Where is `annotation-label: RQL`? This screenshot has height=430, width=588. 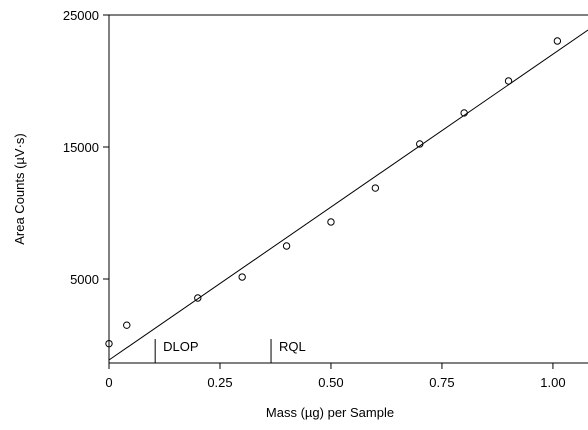 annotation-label: RQL is located at coordinates (292, 346).